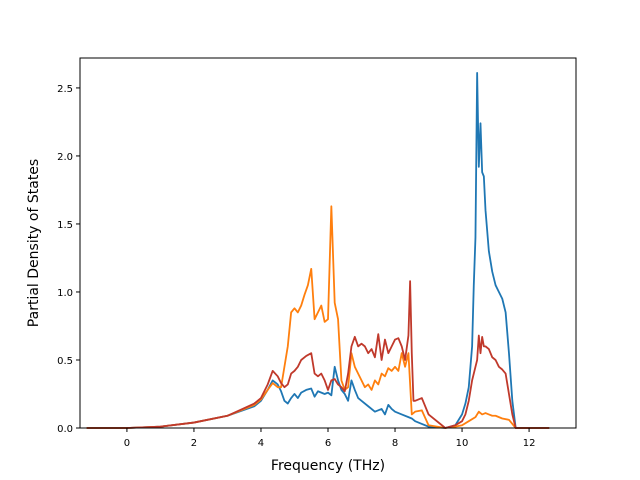 Image resolution: width=640 pixels, height=480 pixels. Describe the element at coordinates (261, 443) in the screenshot. I see `x-tick-label: 4` at that location.